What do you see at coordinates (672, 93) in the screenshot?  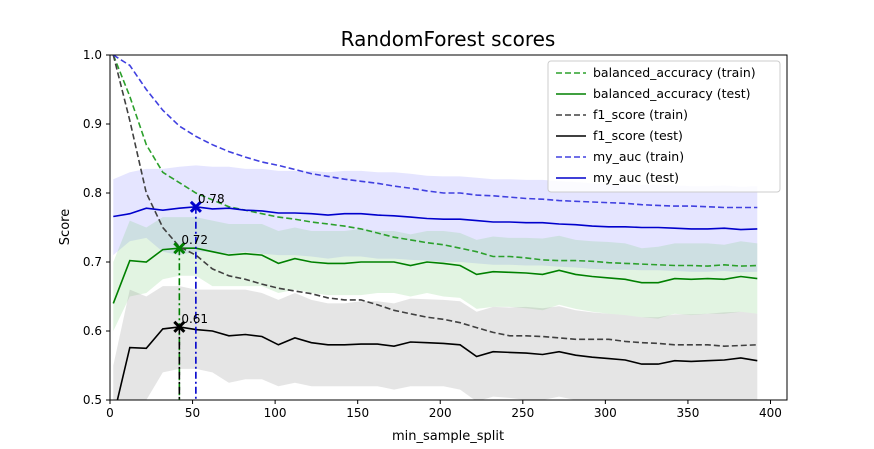 I see `legend-label-balanced-accuracy-test: balanced_accuracy (test)` at bounding box center [672, 93].